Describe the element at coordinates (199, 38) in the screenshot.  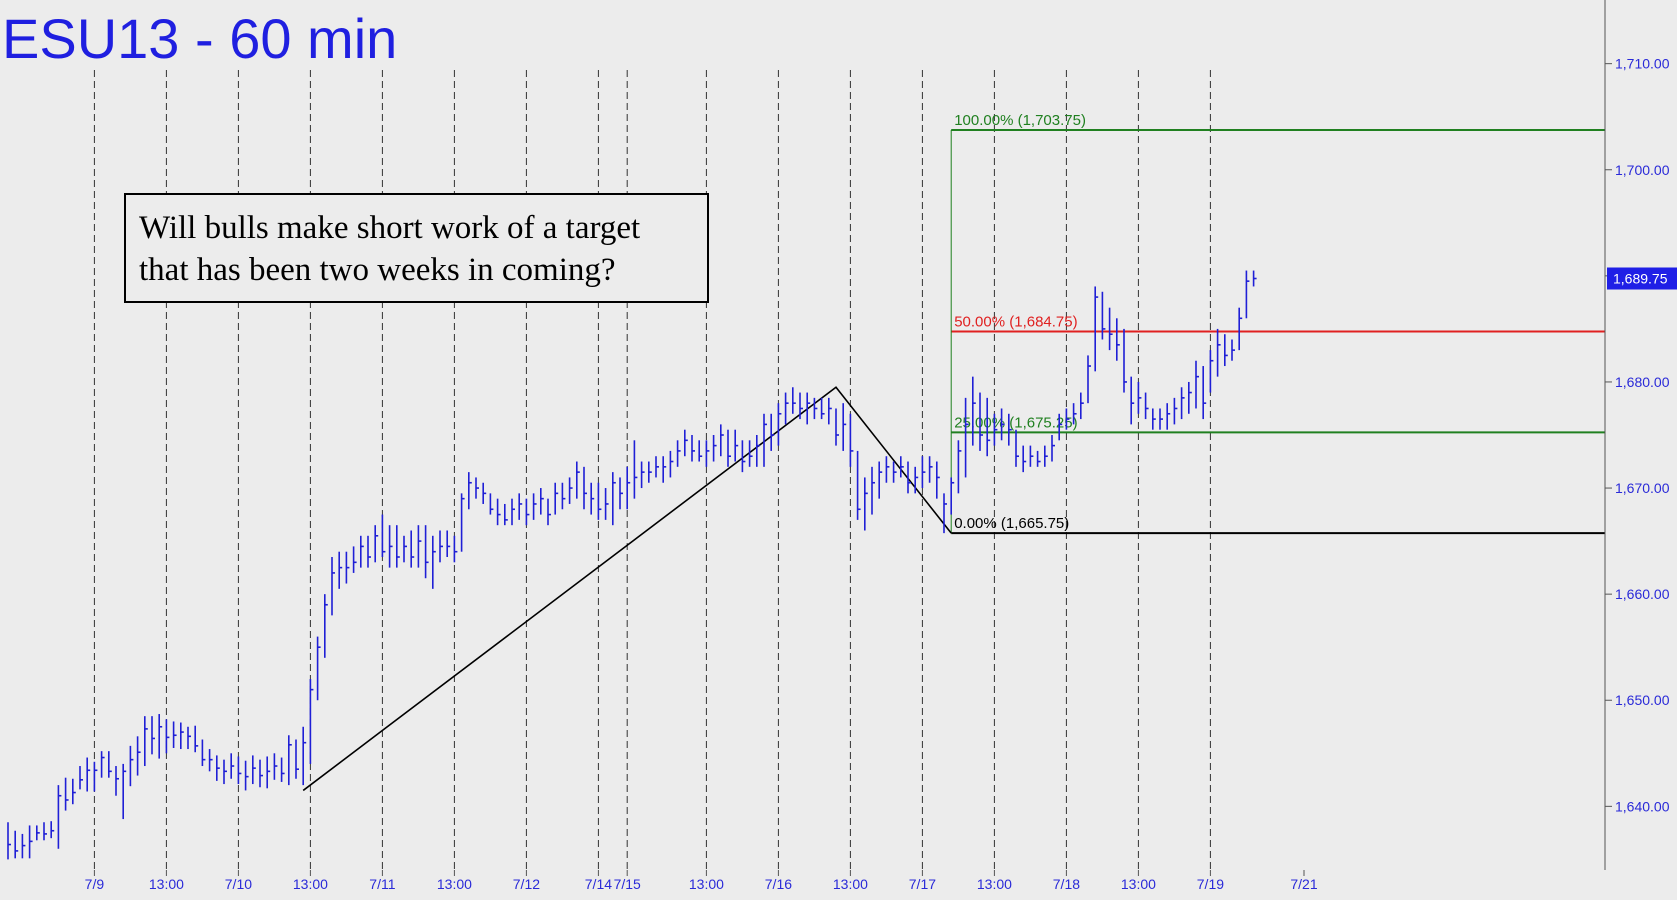
I see `chart-title: ESU13 - 60 min` at that location.